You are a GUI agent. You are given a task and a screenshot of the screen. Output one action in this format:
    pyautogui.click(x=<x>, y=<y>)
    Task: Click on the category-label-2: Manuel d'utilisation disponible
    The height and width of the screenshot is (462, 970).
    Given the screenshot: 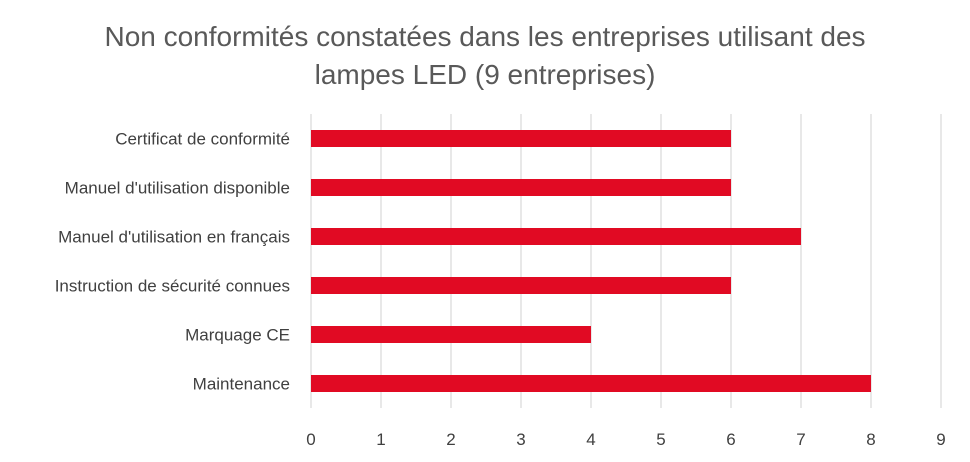 What is the action you would take?
    pyautogui.click(x=177, y=188)
    